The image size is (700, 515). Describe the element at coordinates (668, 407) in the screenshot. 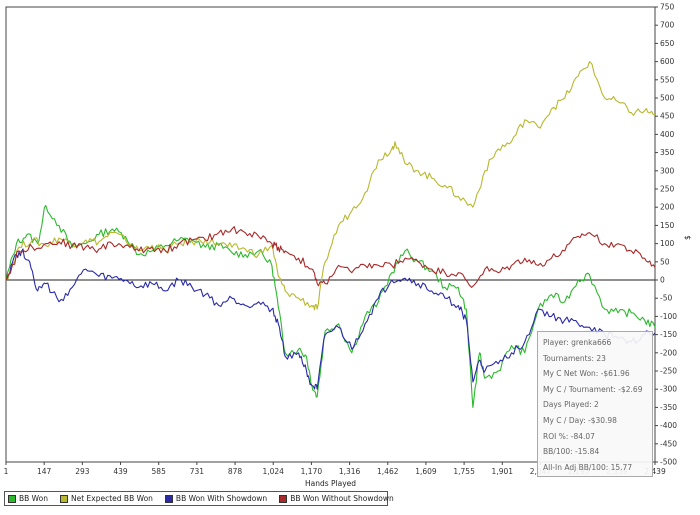

I see `y-tick-label: -350` at that location.